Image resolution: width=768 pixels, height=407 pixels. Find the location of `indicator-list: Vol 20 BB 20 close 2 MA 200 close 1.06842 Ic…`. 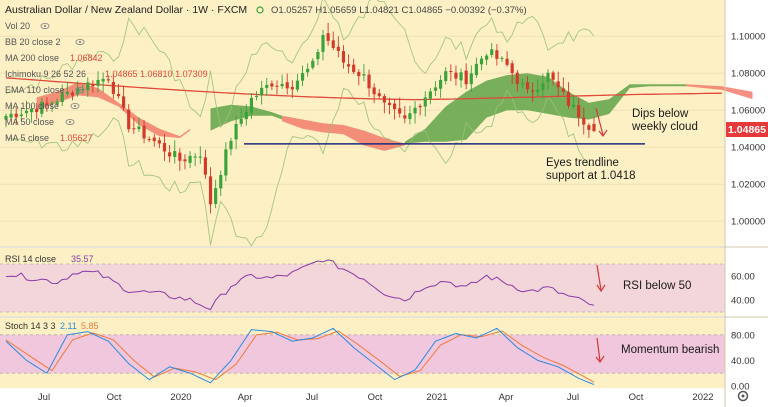

indicator-list: Vol 20 BB 20 close 2 MA 200 close 1.06842 Ic… is located at coordinates (106, 82).